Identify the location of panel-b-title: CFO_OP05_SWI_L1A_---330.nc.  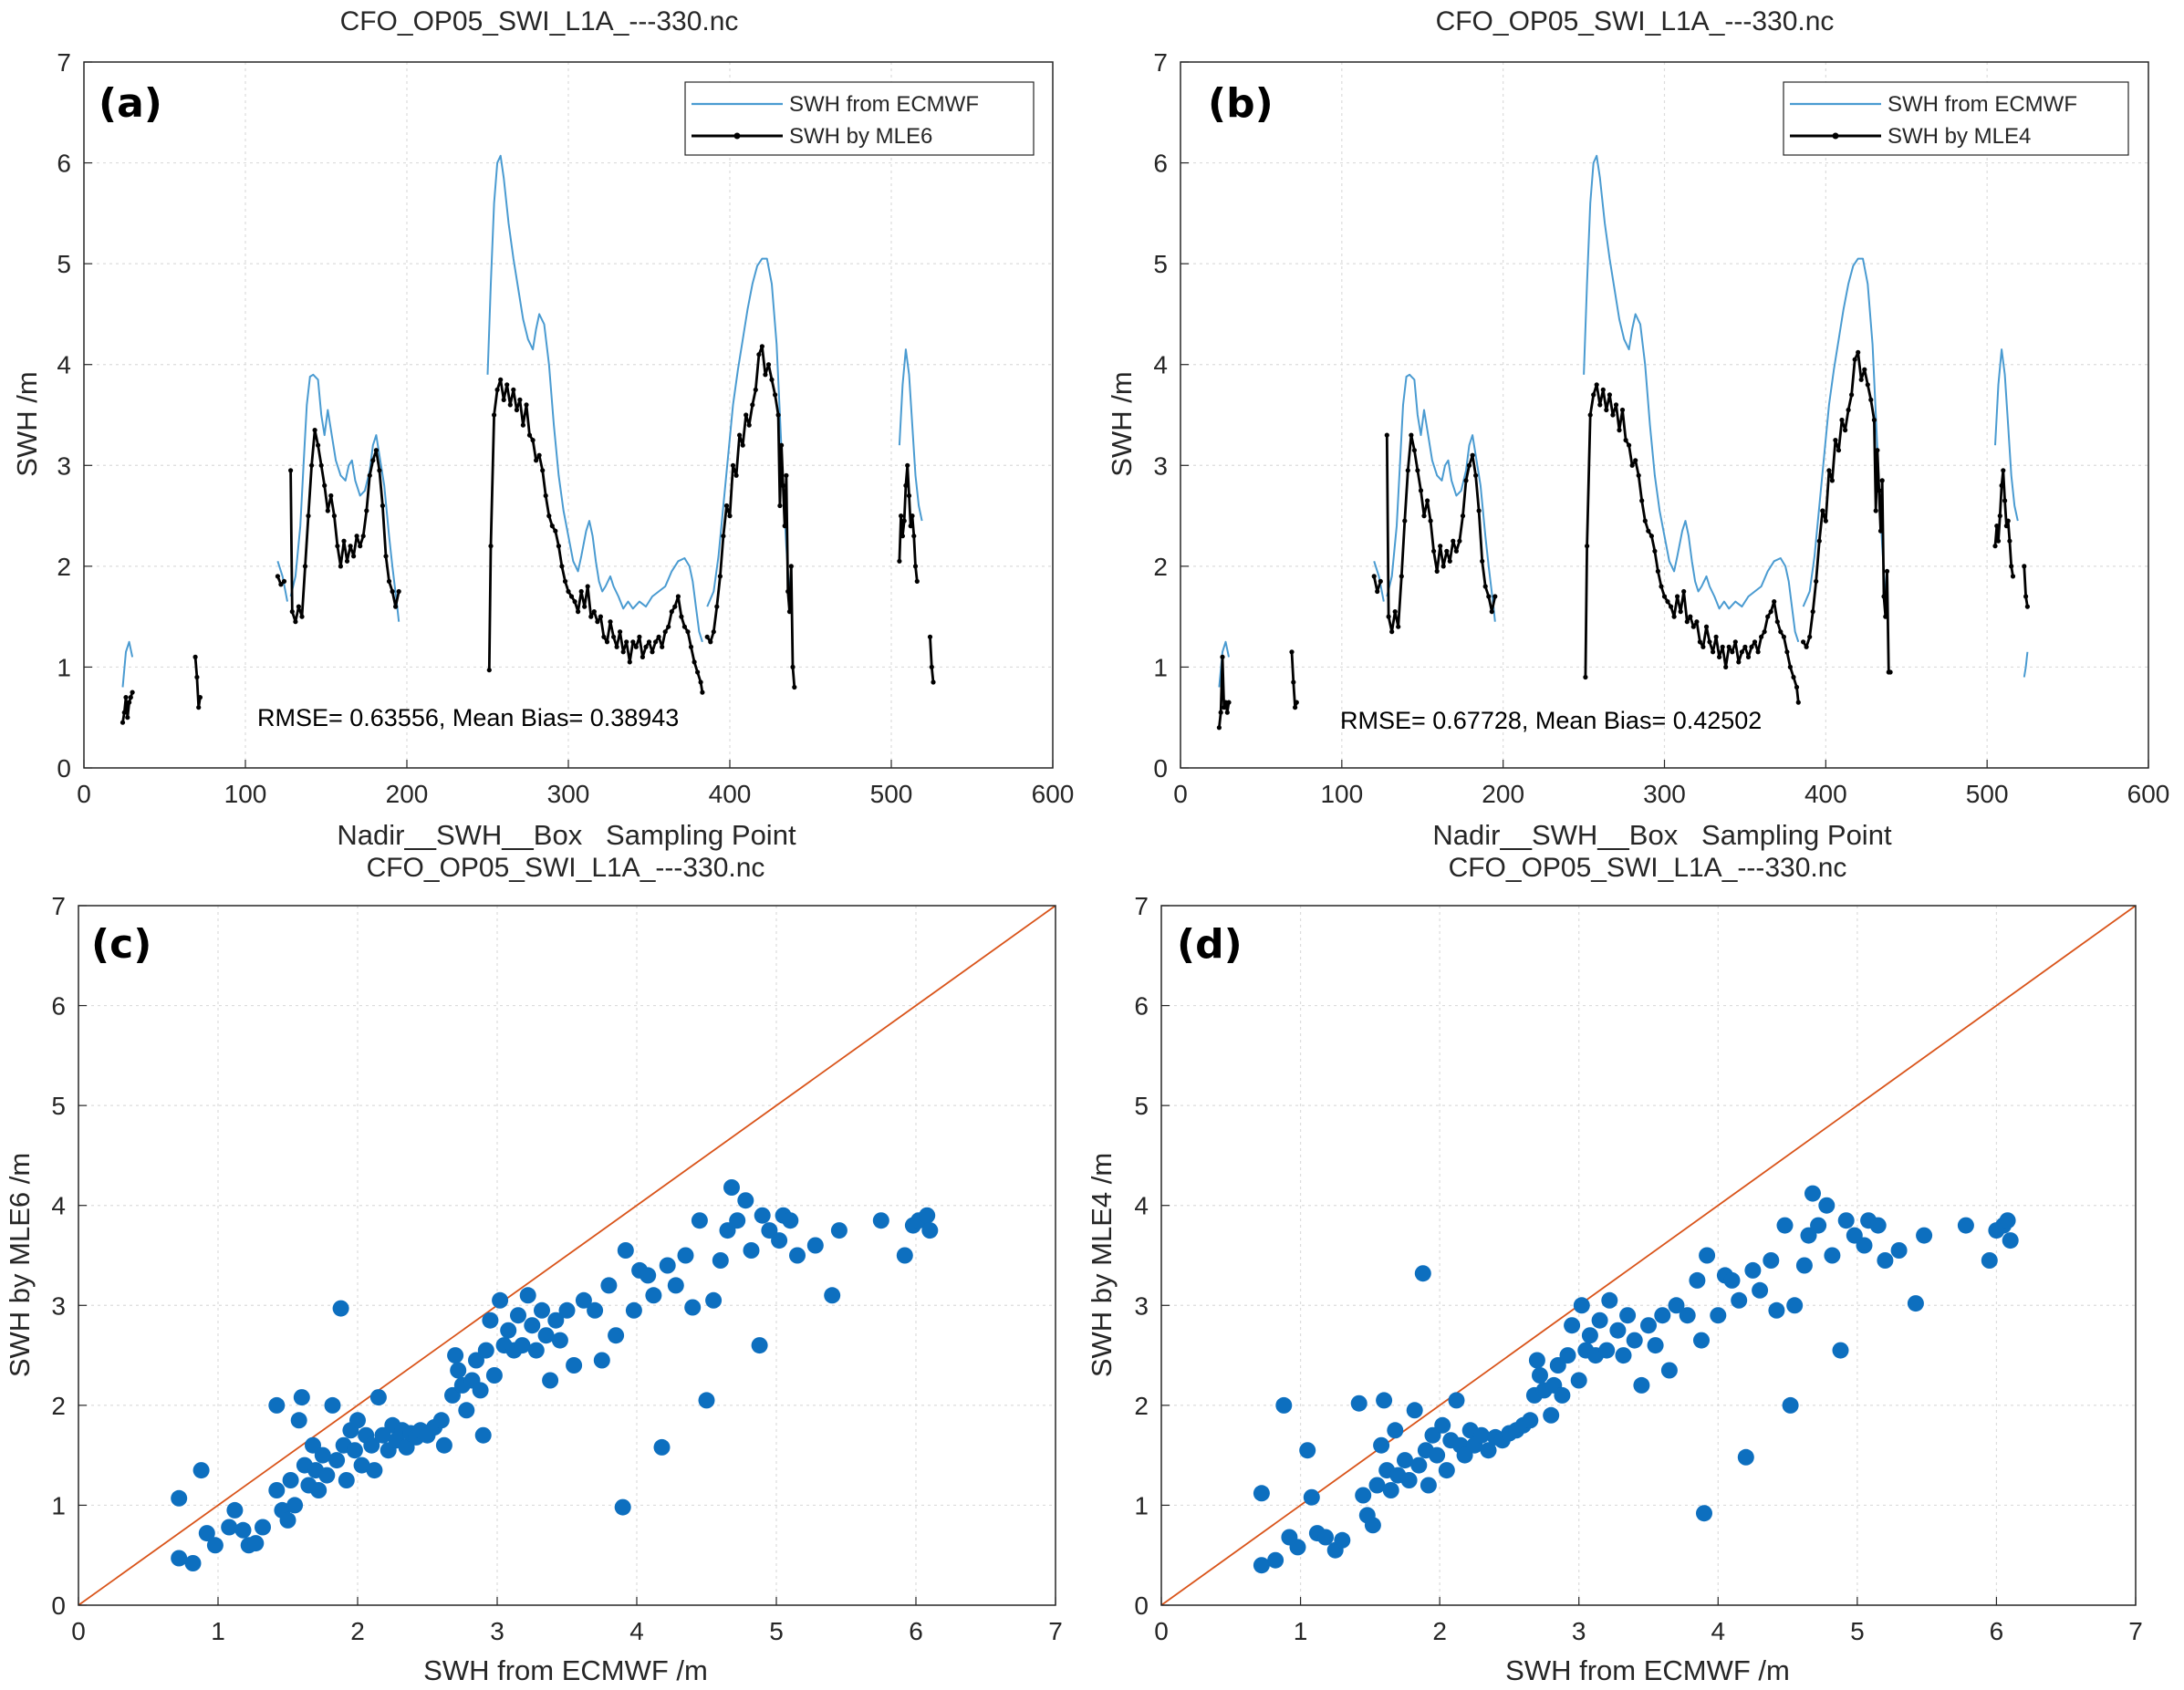
(1635, 21).